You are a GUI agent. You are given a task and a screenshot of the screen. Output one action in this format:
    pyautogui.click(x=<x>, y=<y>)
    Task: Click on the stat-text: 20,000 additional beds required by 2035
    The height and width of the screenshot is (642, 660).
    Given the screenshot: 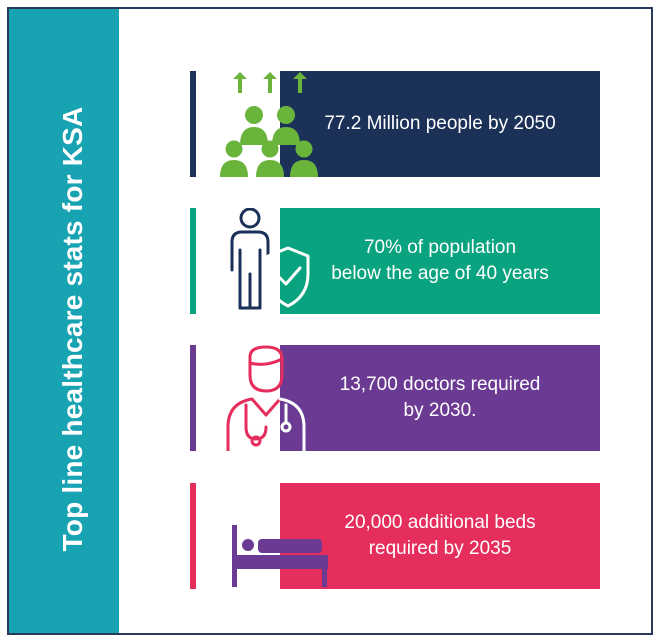 What is the action you would take?
    pyautogui.click(x=440, y=535)
    